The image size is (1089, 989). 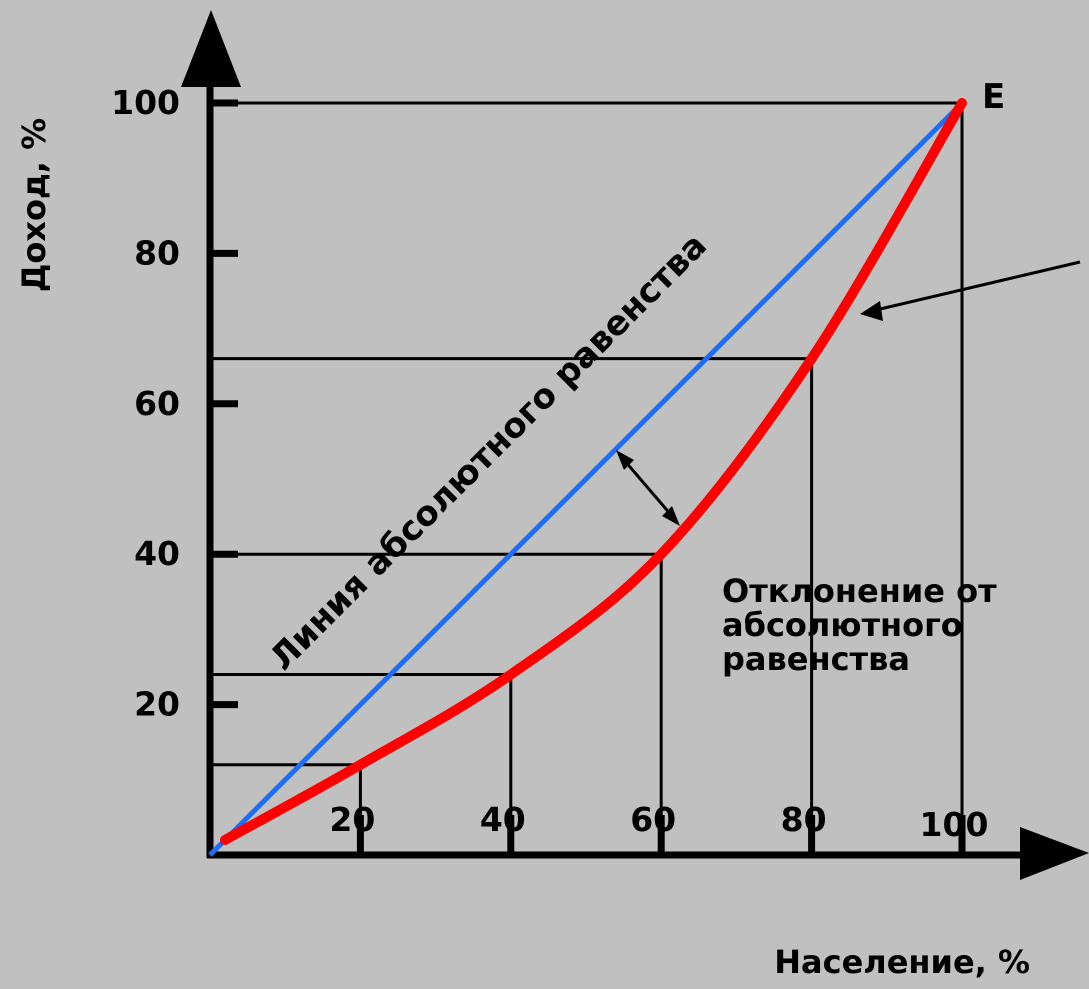 What do you see at coordinates (859, 591) in the screenshot?
I see `deviation-annotation-line-1: Отклонение от` at bounding box center [859, 591].